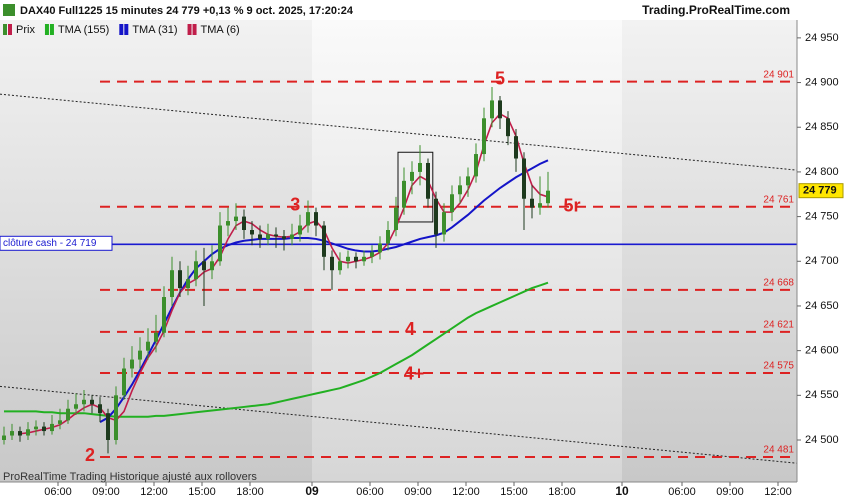 This screenshot has width=850, height=500. Describe the element at coordinates (778, 450) in the screenshot. I see `level-label: 24 481` at that location.